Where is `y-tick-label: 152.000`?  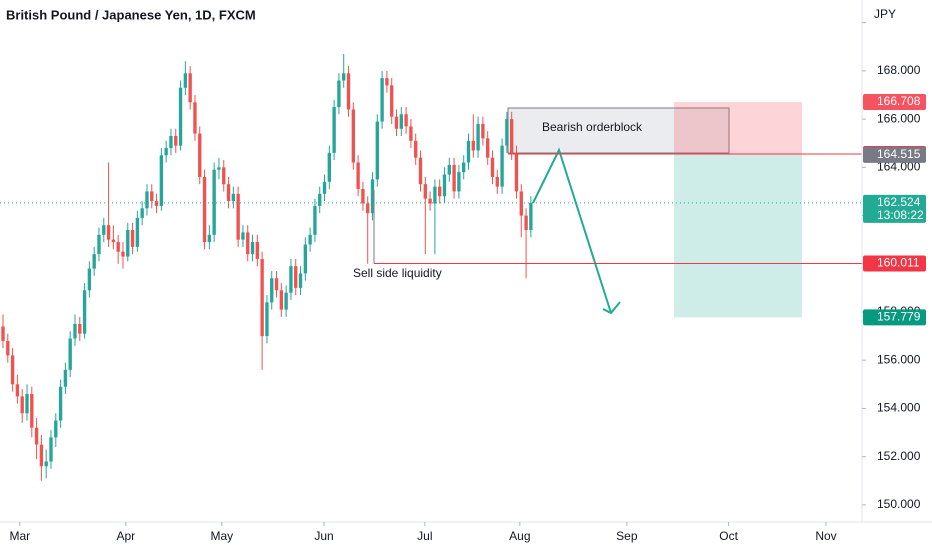 y-tick-label: 152.000 is located at coordinates (899, 456).